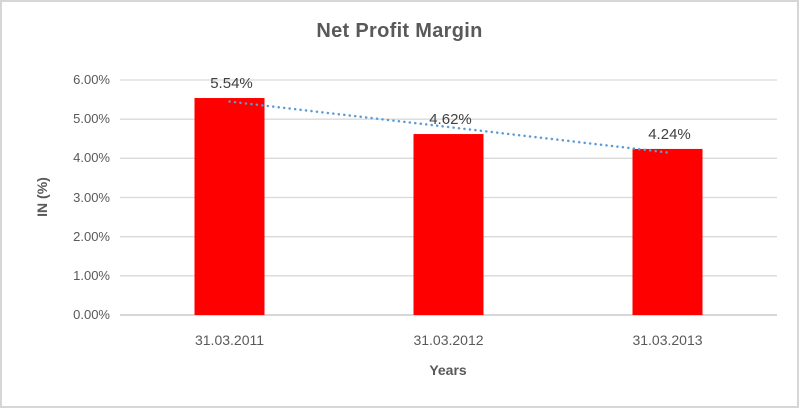 The image size is (799, 408). What do you see at coordinates (448, 340) in the screenshot?
I see `x-tick-label: 31.03.2012` at bounding box center [448, 340].